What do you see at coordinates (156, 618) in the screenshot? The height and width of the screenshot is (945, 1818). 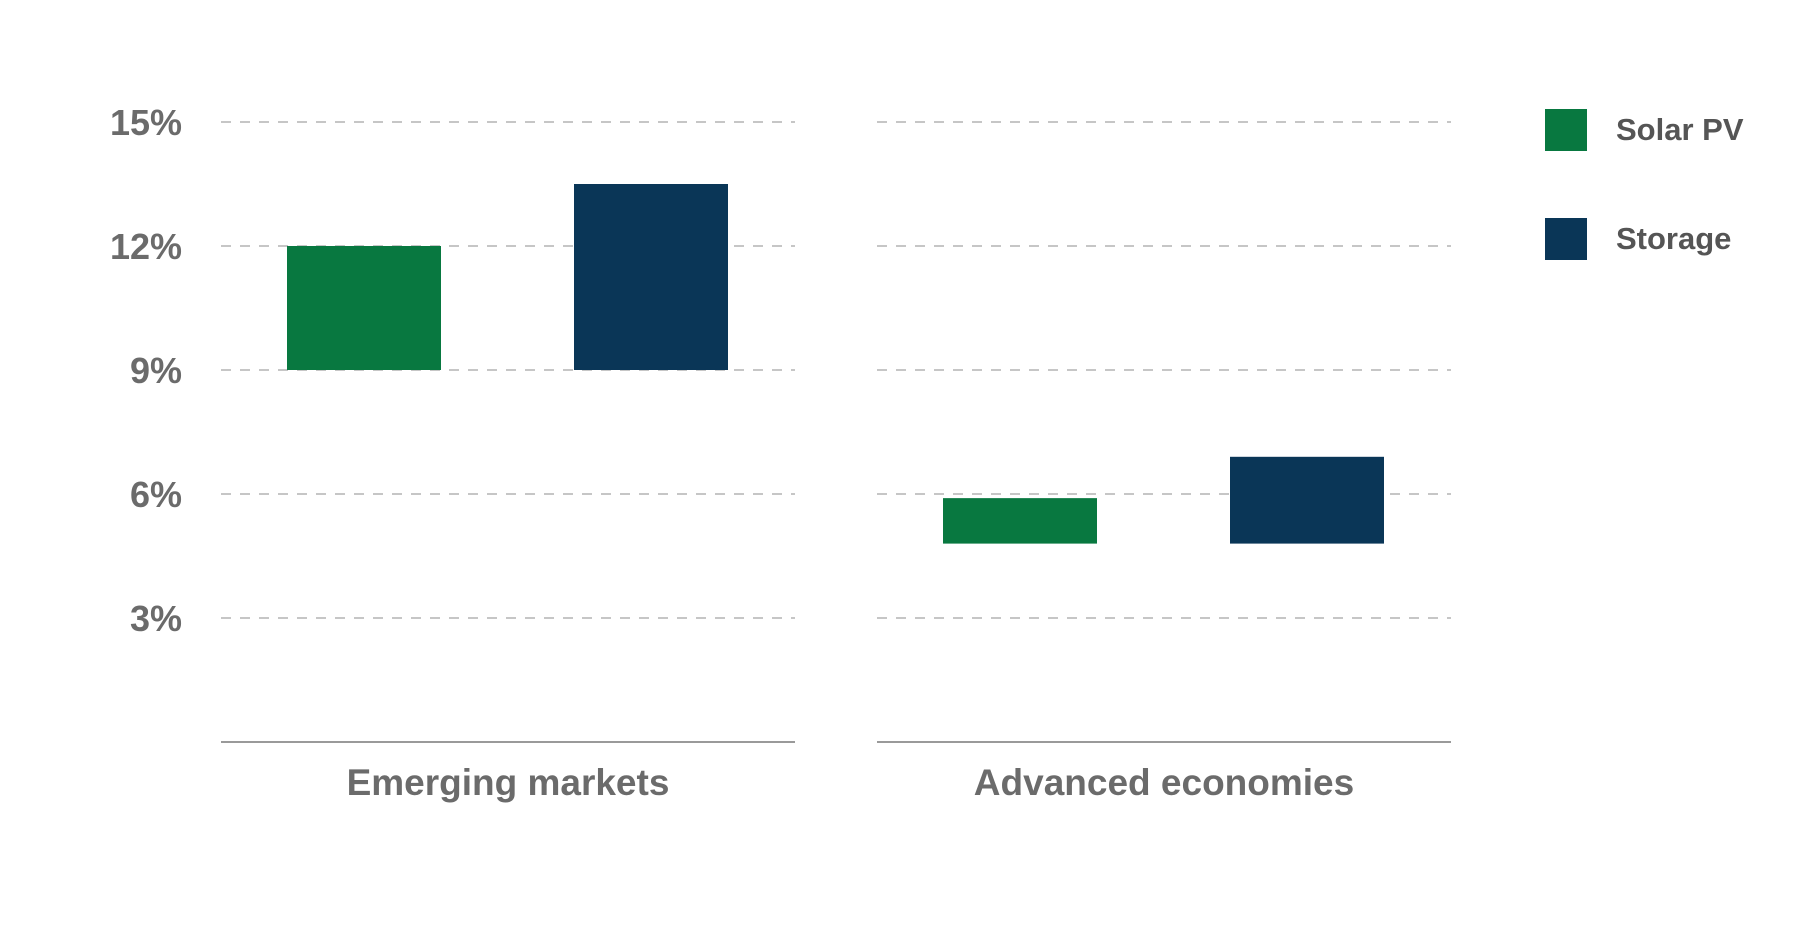 I see `y-tick-label: 3%` at bounding box center [156, 618].